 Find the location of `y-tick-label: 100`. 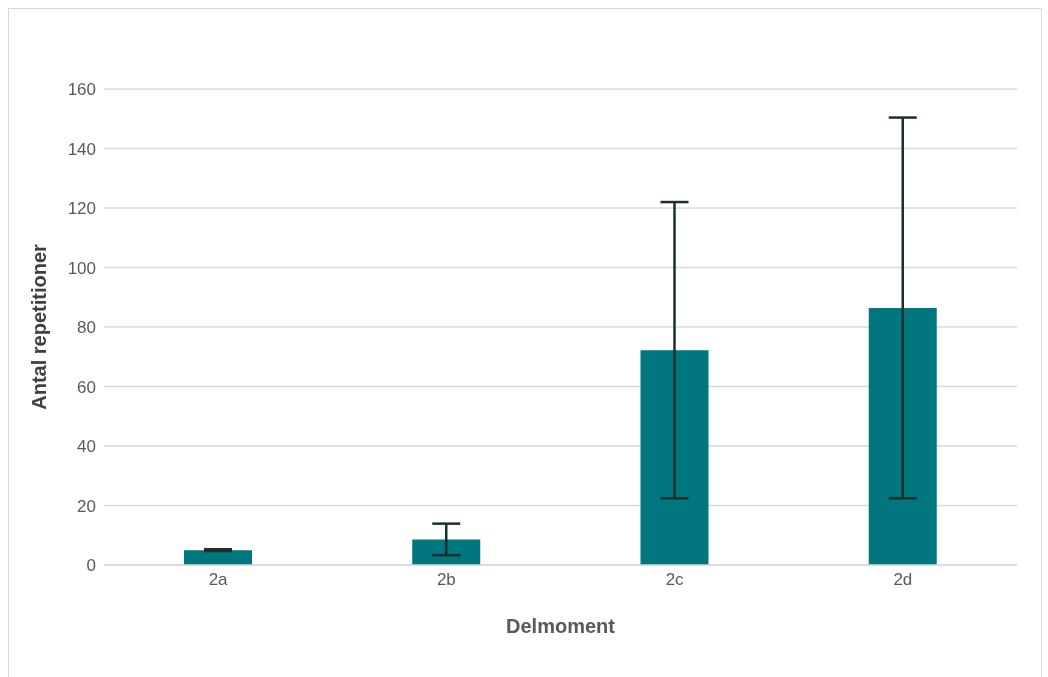

y-tick-label: 100 is located at coordinates (81, 268).